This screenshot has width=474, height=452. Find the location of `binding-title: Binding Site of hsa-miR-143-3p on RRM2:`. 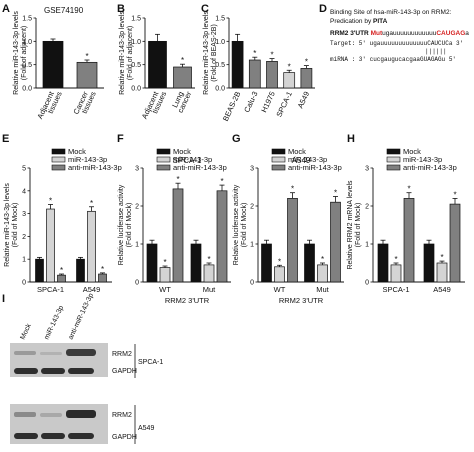

binding-title: Binding Site of hsa-miR-143-3p on RRM2: is located at coordinates (391, 12).